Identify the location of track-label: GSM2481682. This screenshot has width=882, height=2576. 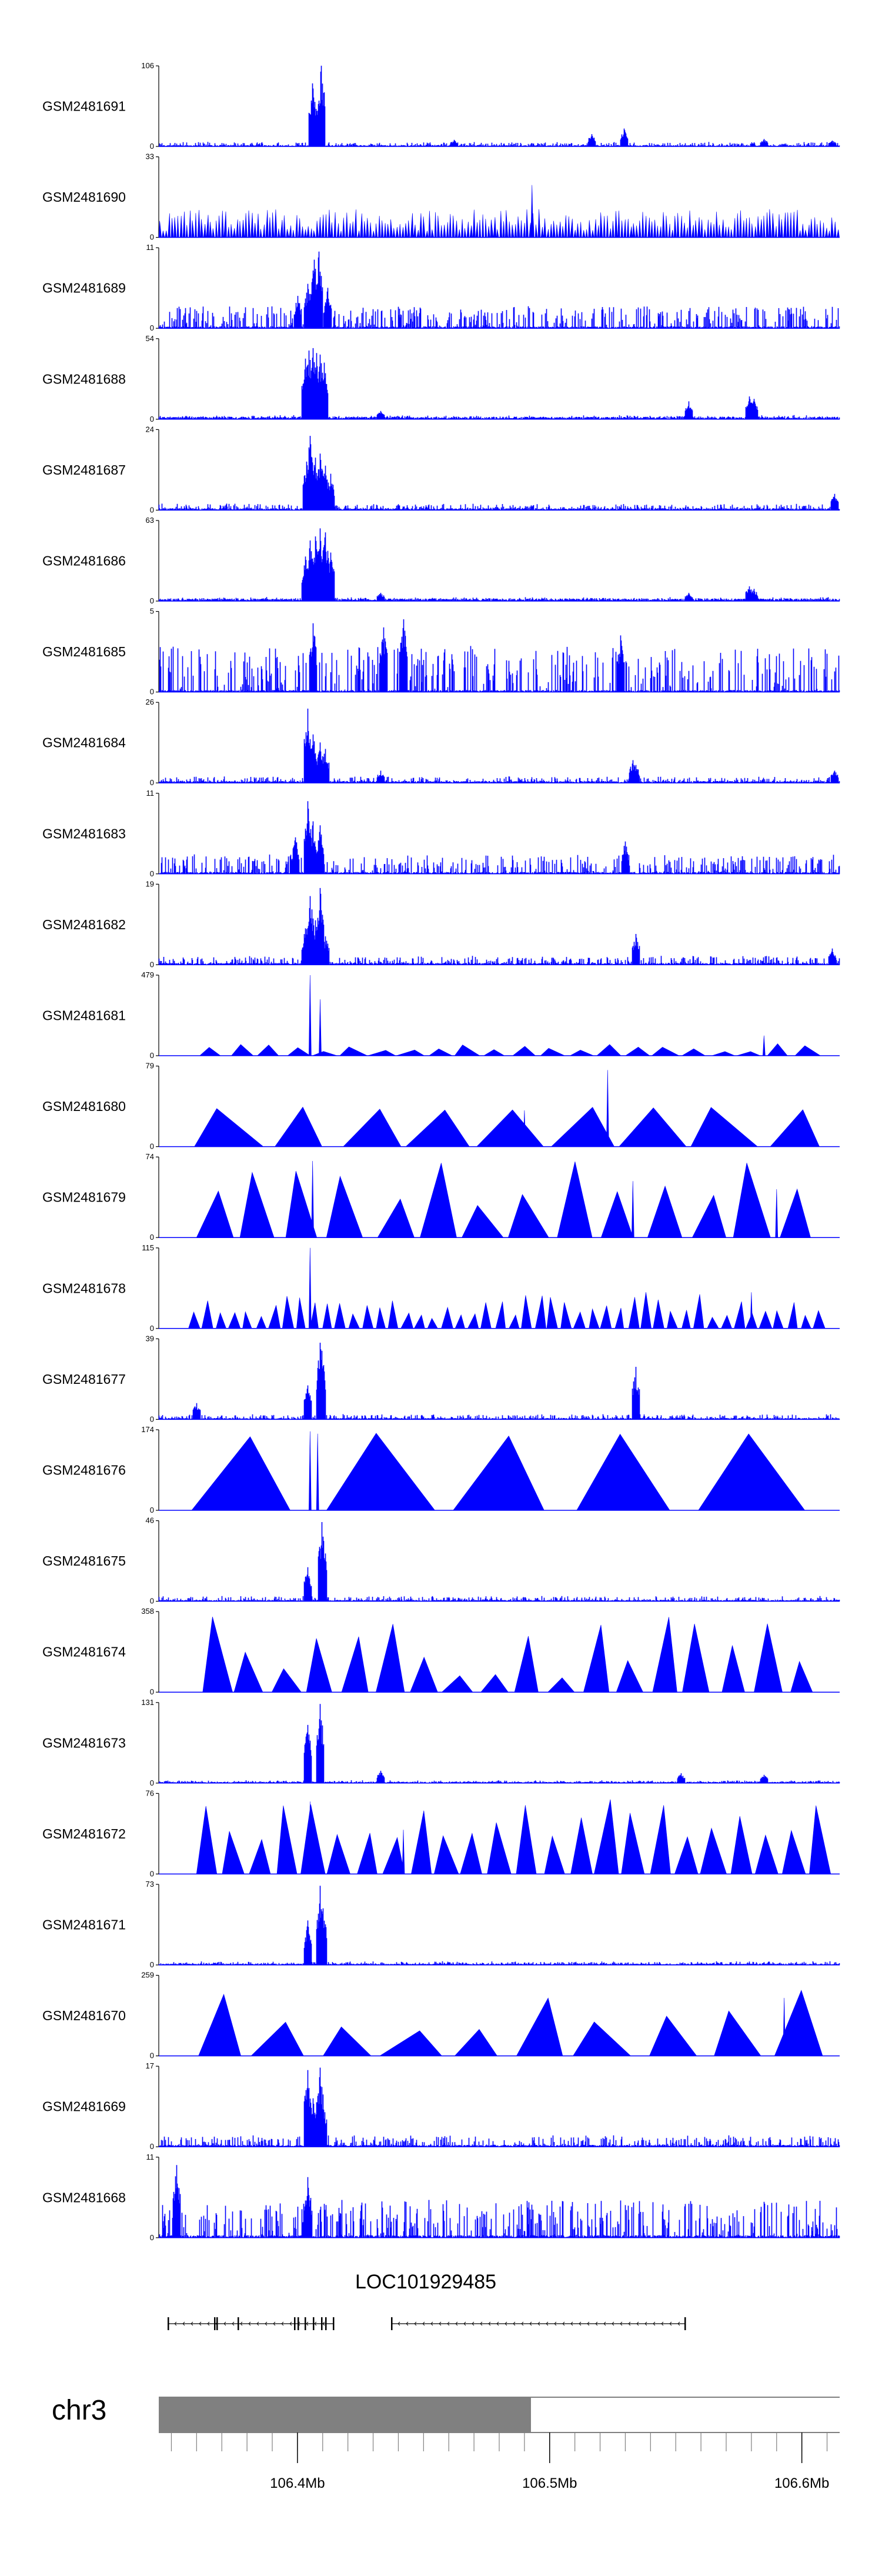
(84, 924).